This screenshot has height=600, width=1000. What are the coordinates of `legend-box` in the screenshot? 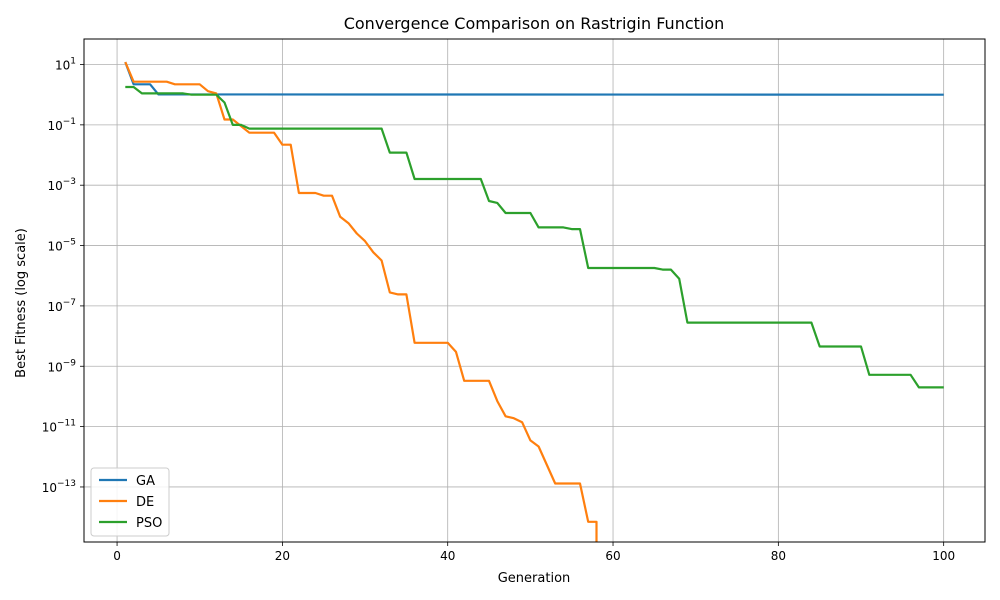 It's located at (130, 502).